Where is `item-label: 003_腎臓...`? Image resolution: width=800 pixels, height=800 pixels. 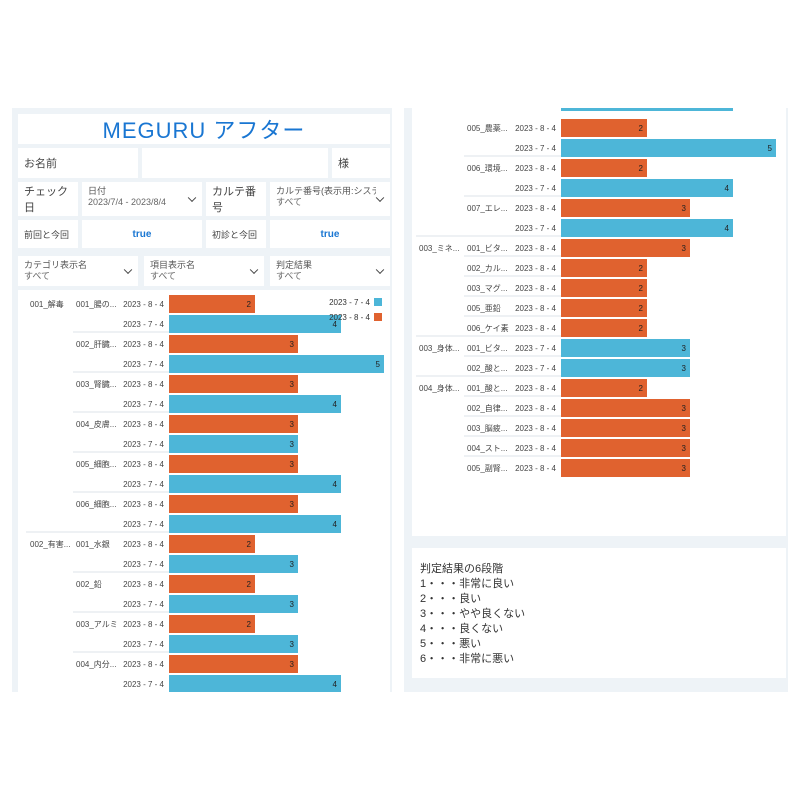 item-label: 003_腎臓... is located at coordinates (96, 384).